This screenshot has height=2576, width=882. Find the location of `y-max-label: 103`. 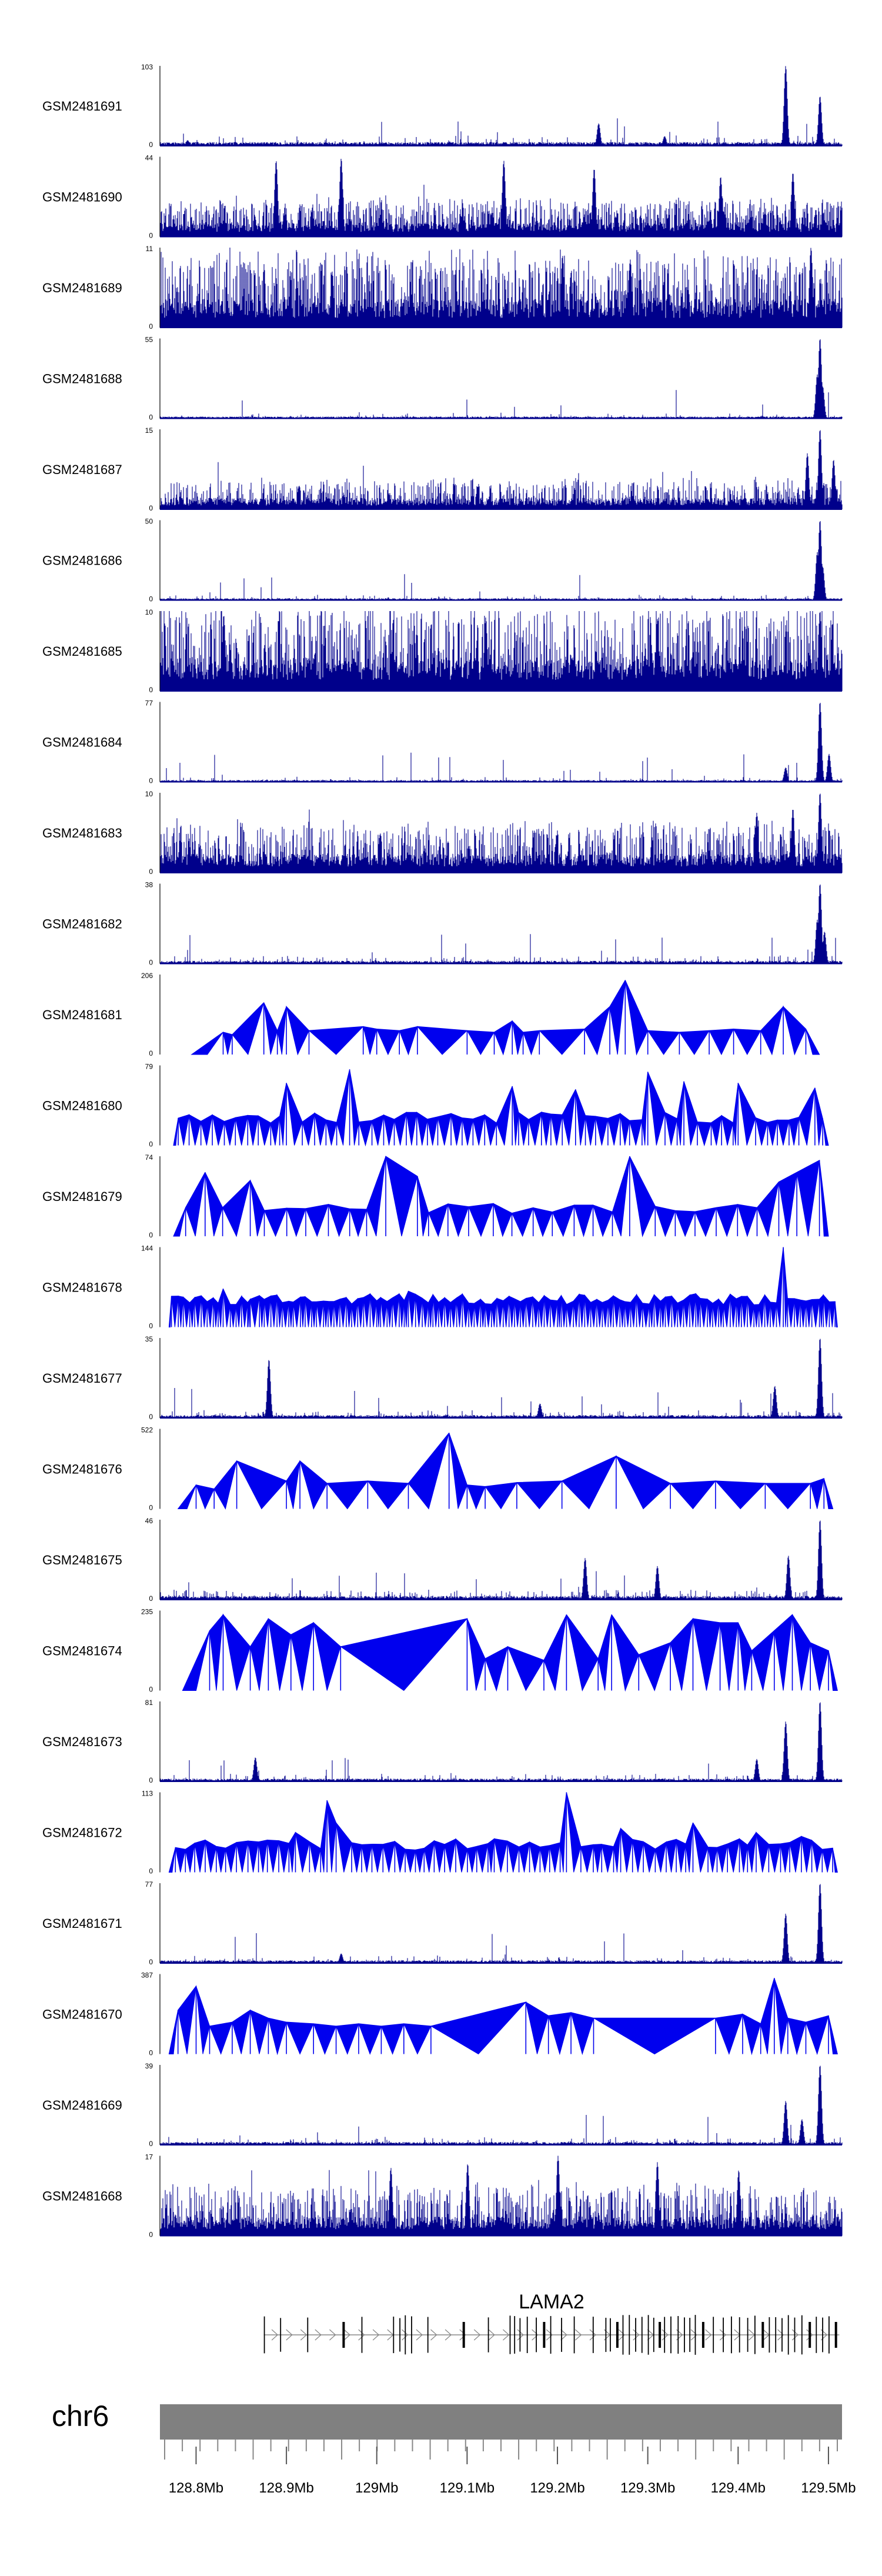

y-max-label: 103 is located at coordinates (147, 67).